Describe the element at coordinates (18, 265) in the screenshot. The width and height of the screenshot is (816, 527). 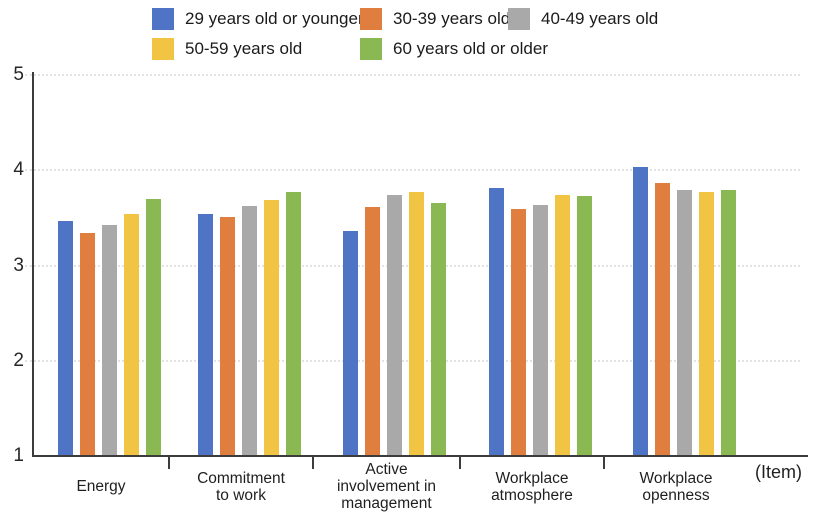
I see `y-axis-tick-label: 3` at that location.